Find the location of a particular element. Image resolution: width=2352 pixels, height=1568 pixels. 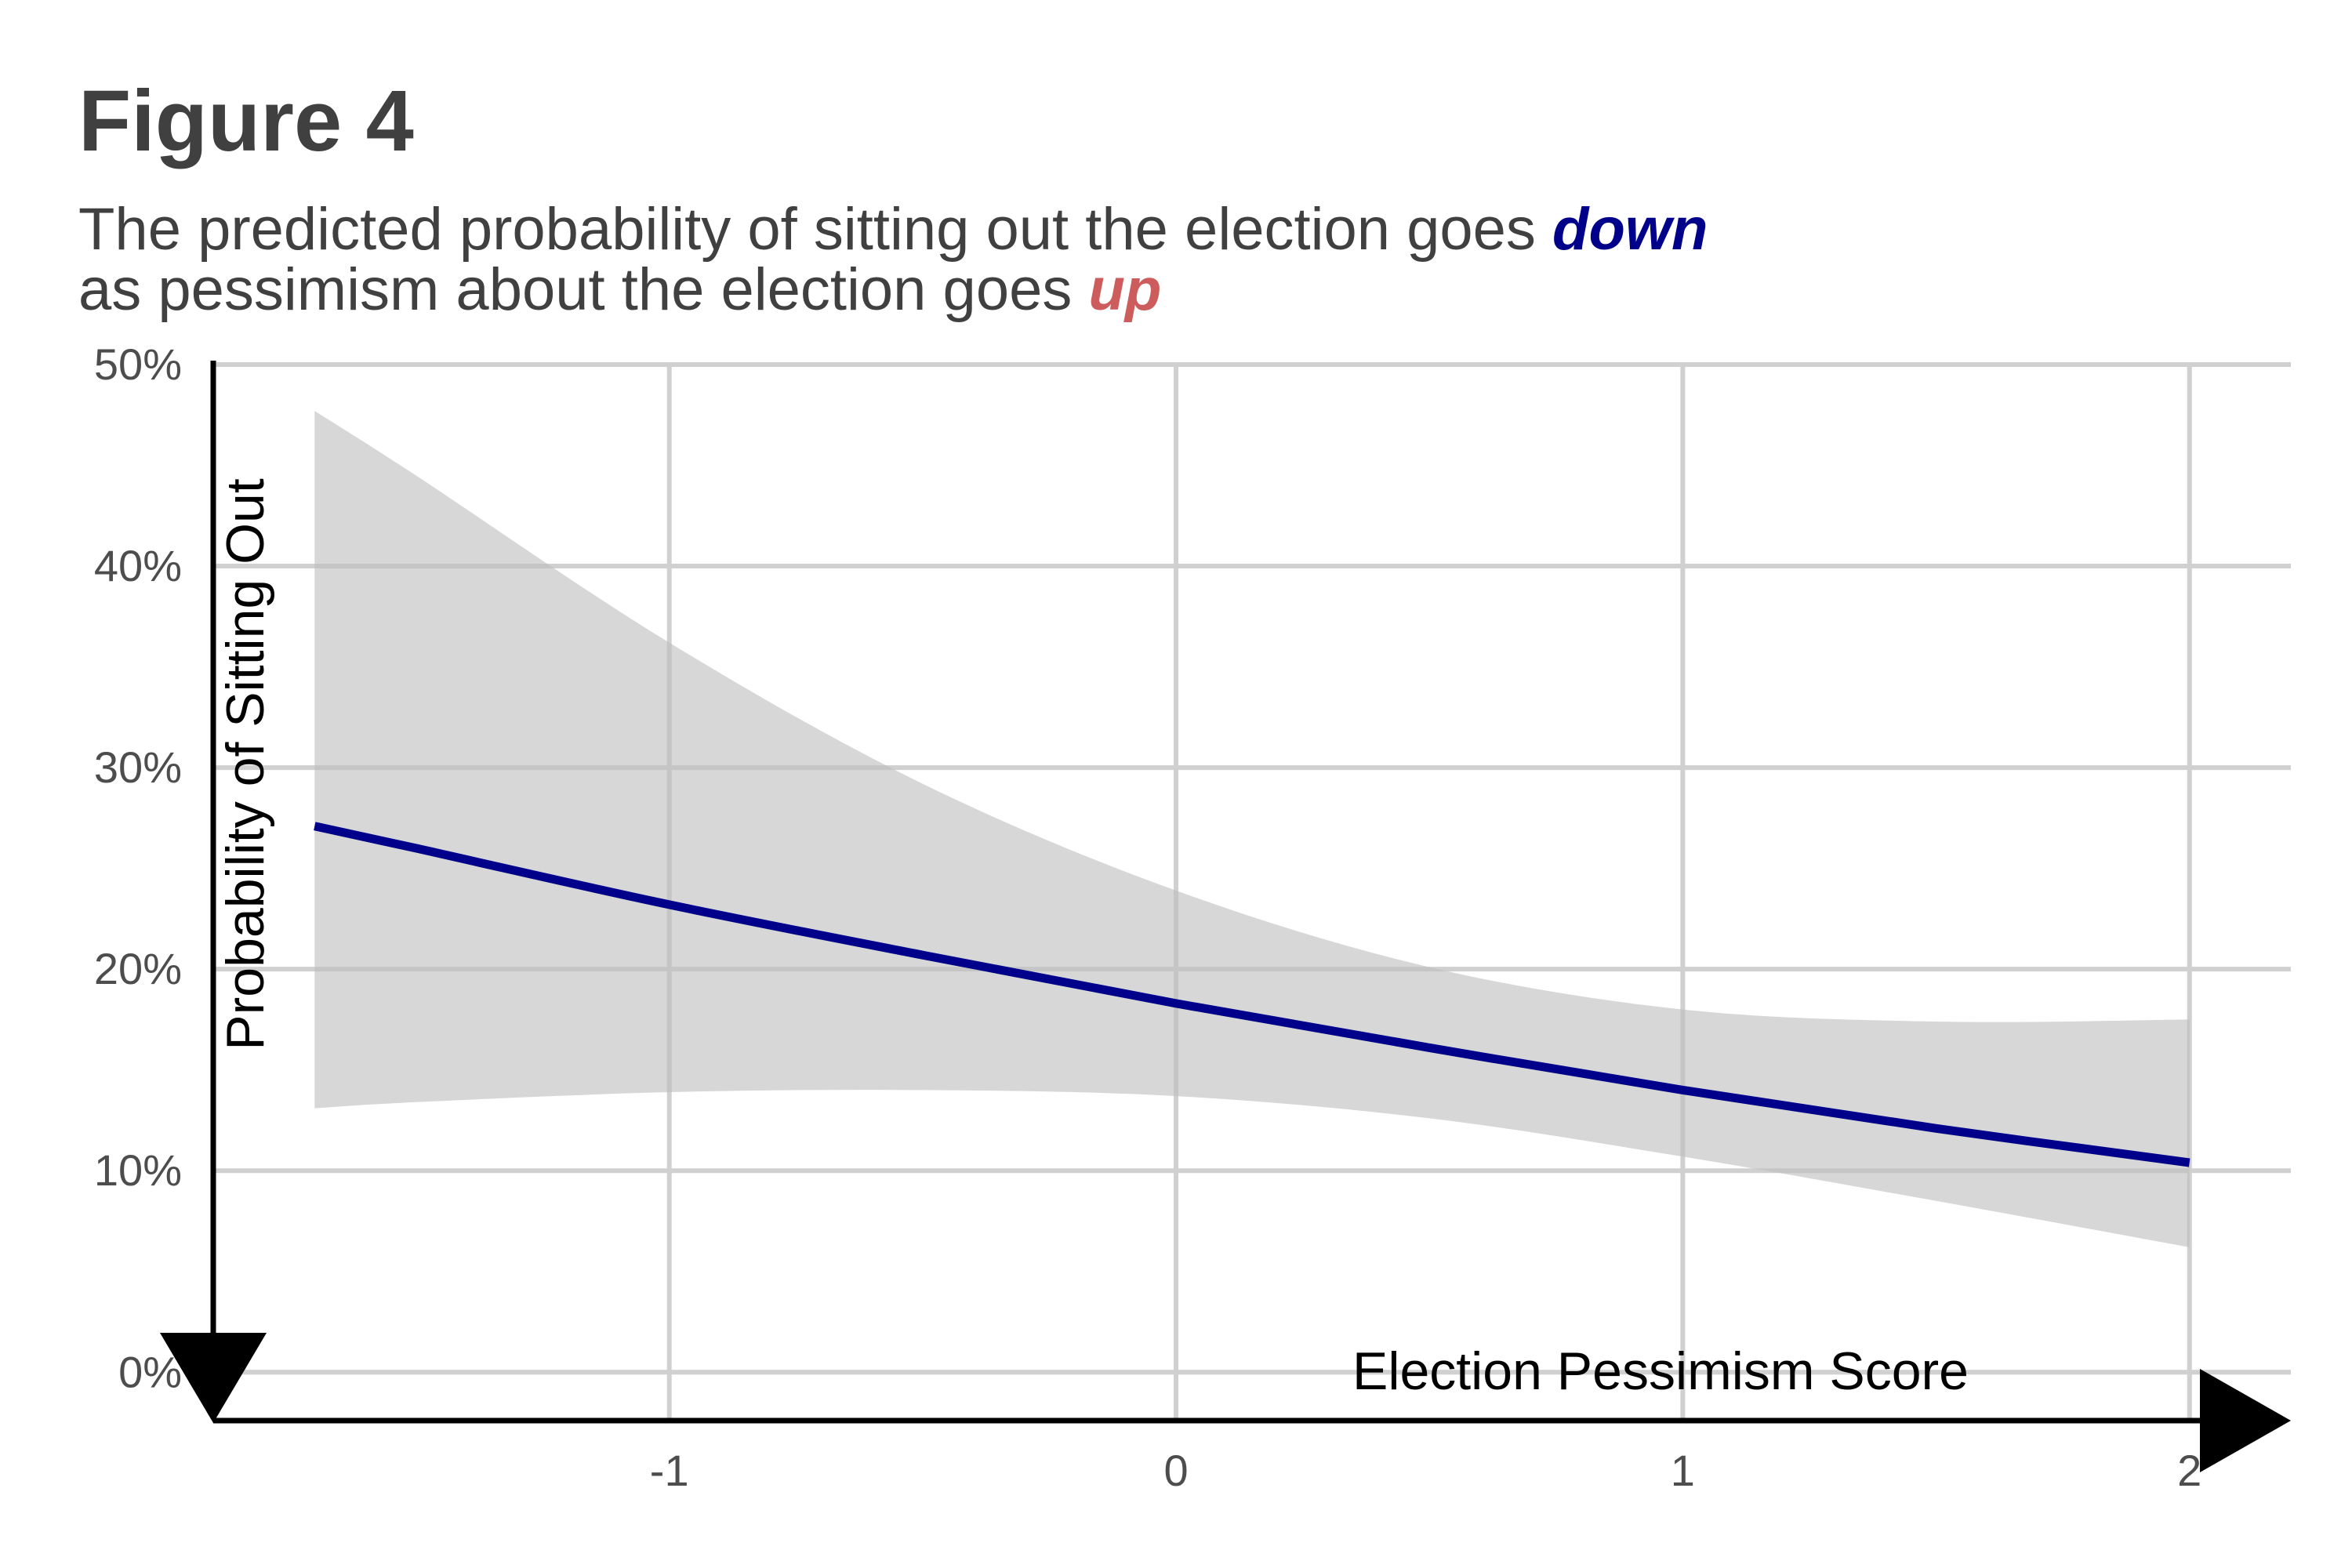

y-tick-label: 0% is located at coordinates (150, 1371).